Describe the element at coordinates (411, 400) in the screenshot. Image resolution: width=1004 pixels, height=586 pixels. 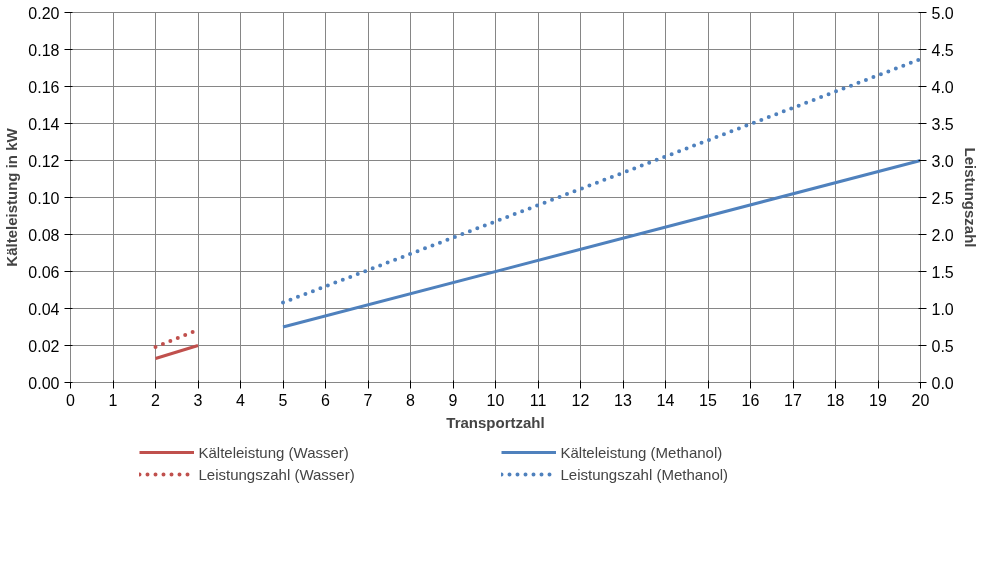
I see `x-tick-label: 8` at that location.